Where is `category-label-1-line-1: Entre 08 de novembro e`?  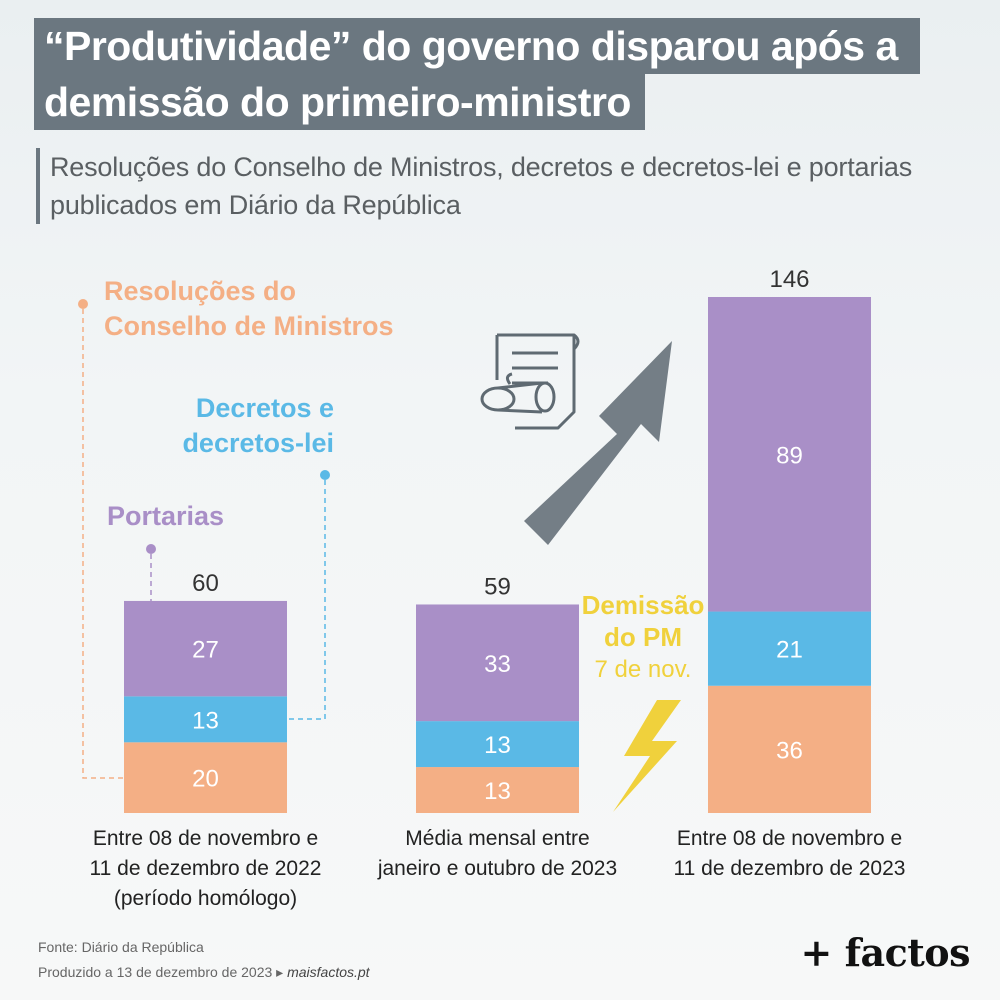 category-label-1-line-1: Entre 08 de novembro e is located at coordinates (205, 838).